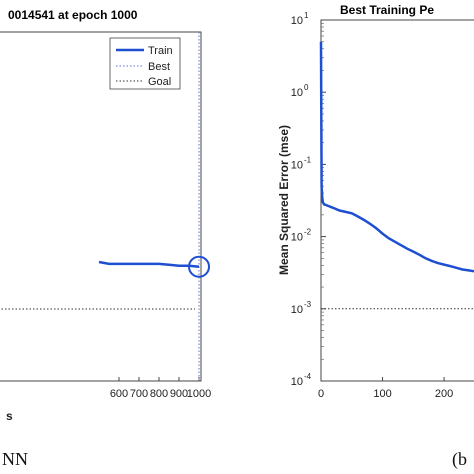  I want to click on left-x-tick-label: 900, so click(179, 394).